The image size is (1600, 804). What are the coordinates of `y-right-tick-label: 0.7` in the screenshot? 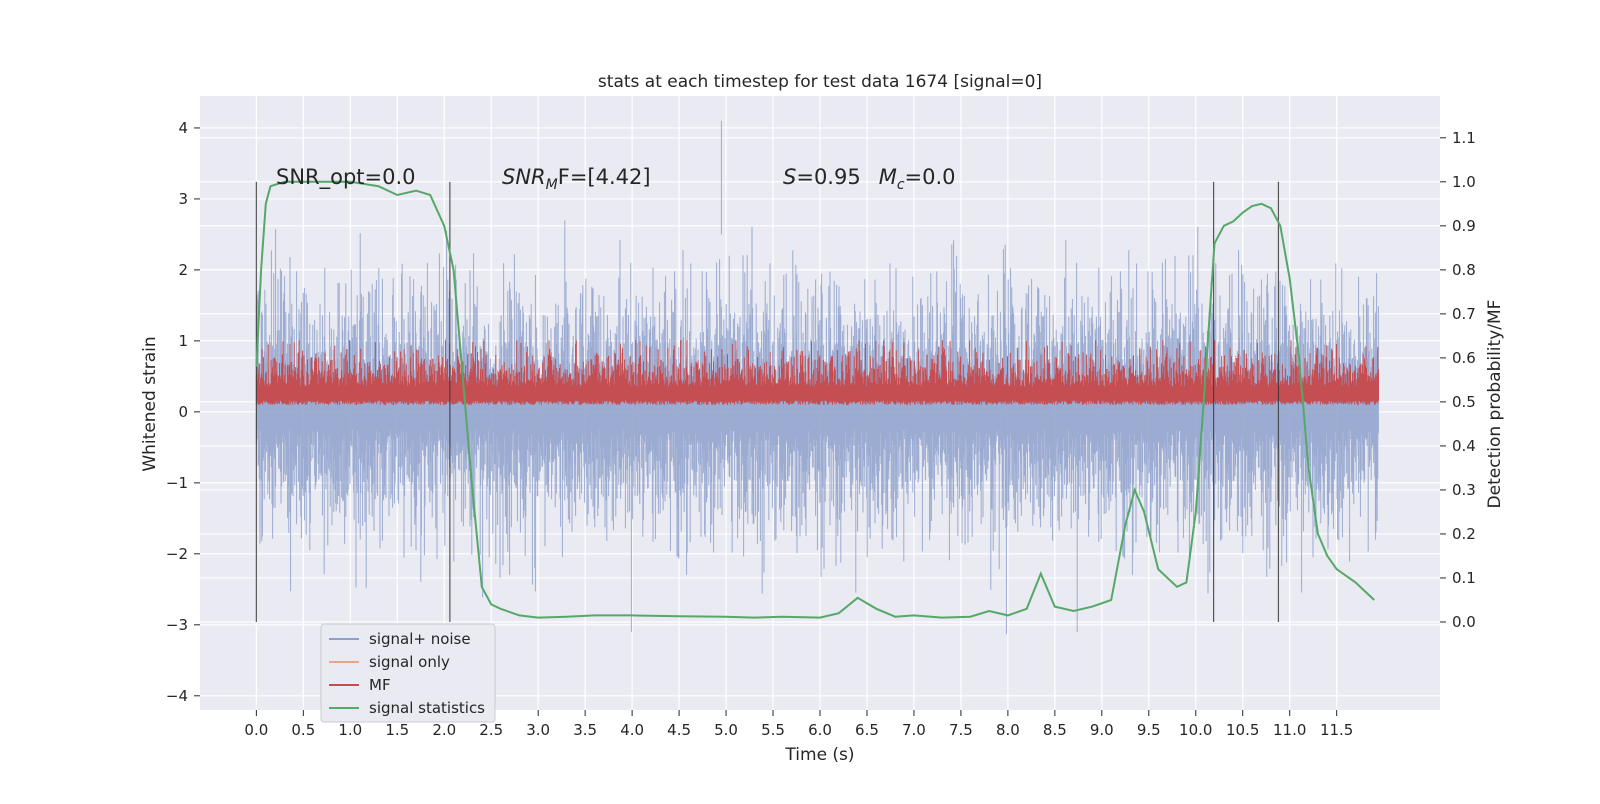 It's located at (1464, 314).